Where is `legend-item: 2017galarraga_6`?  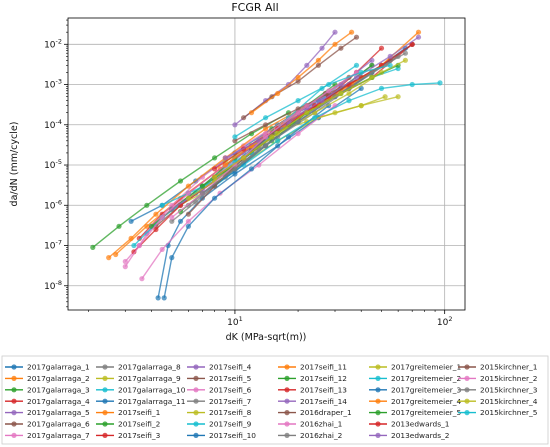
legend-item: 2017galarraga_6 is located at coordinates (47, 424).